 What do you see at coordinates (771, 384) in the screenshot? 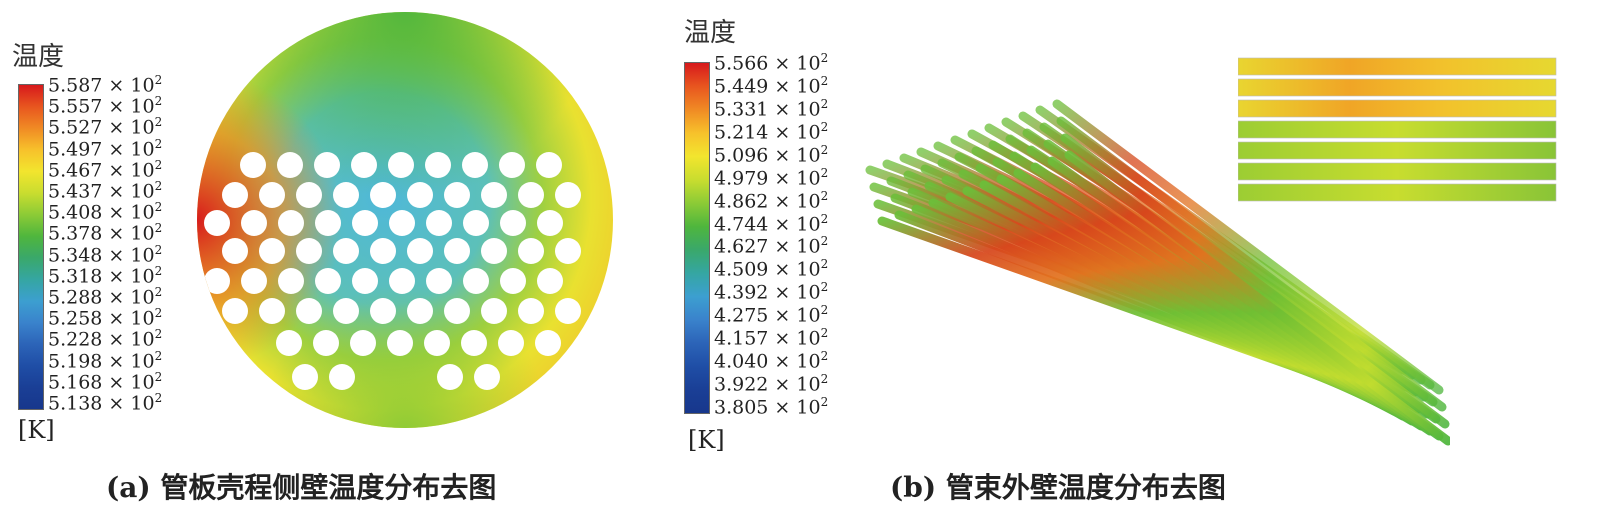
I see `colorbar-tick-label: 3.922 × 102` at bounding box center [771, 384].